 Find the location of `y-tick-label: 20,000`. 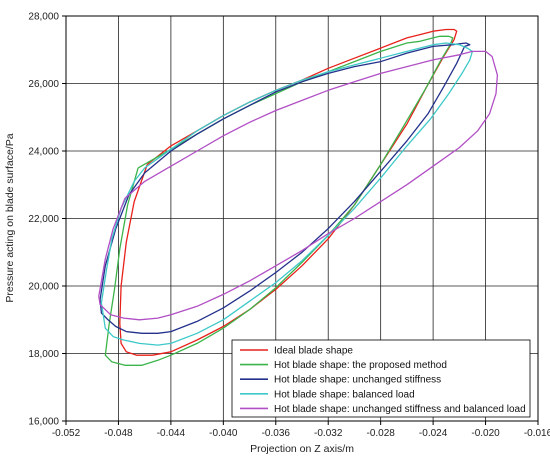

y-tick-label: 20,000 is located at coordinates (43, 287).